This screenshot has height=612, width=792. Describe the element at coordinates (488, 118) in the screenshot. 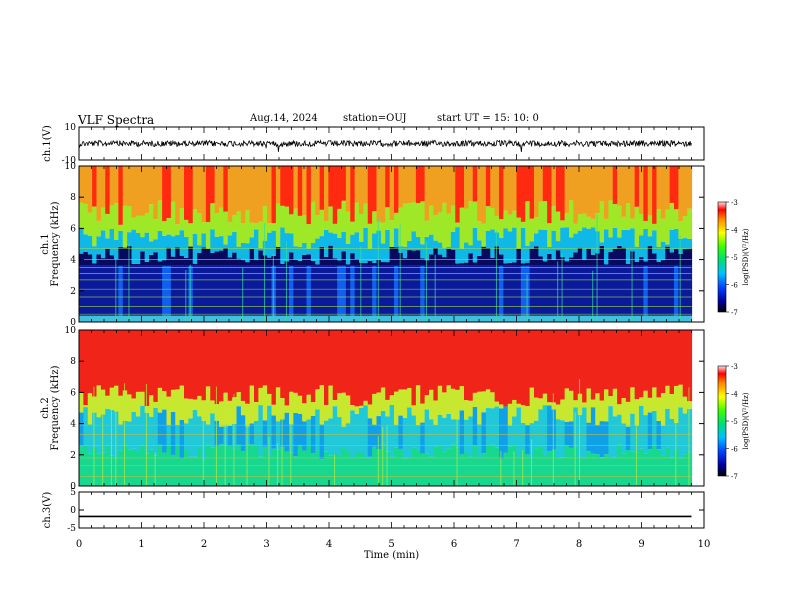

I see `start-time-label: start UT = 15: 10: 0` at that location.